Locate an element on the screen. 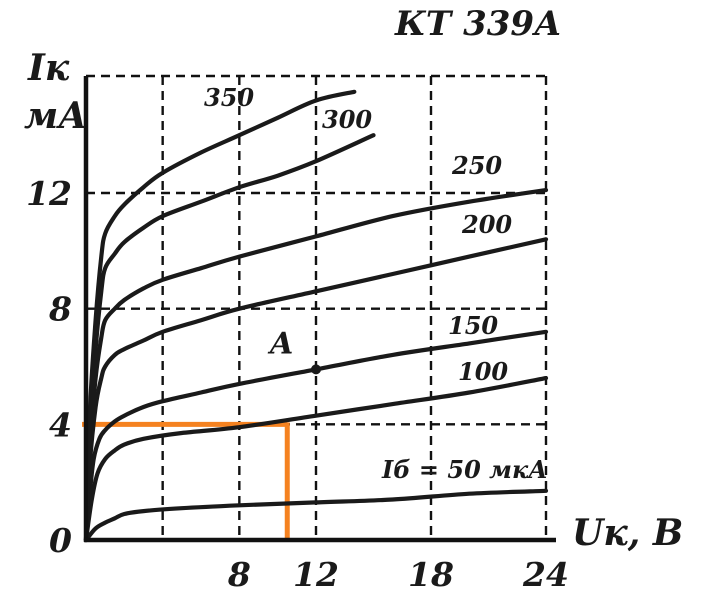 The height and width of the screenshot is (592, 716). x-tick-label: 24 is located at coordinates (545, 573).